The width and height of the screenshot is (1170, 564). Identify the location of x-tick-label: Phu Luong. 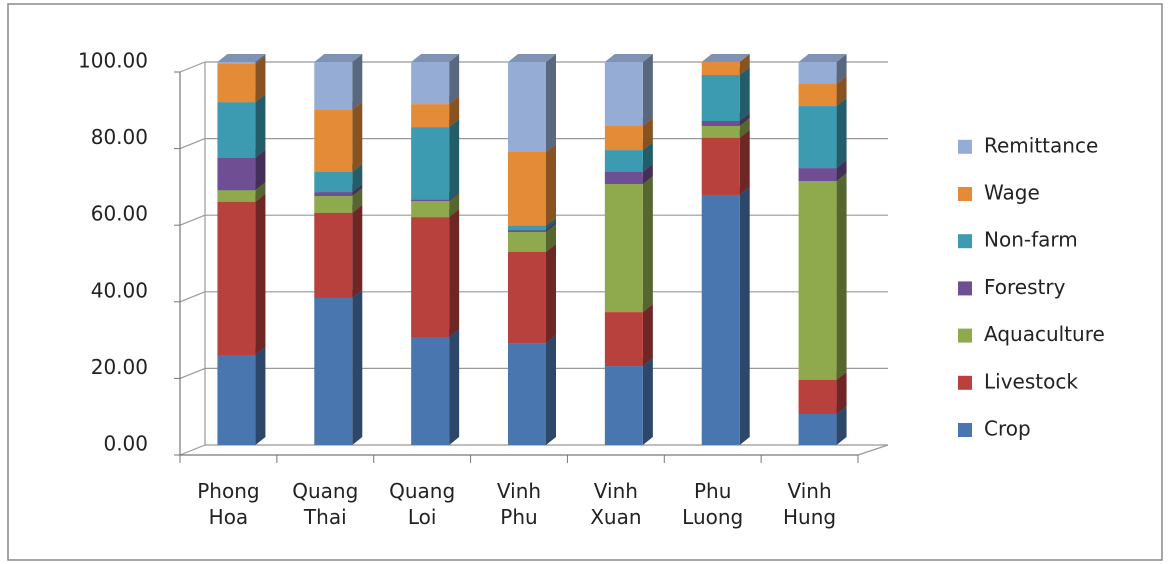
(713, 504).